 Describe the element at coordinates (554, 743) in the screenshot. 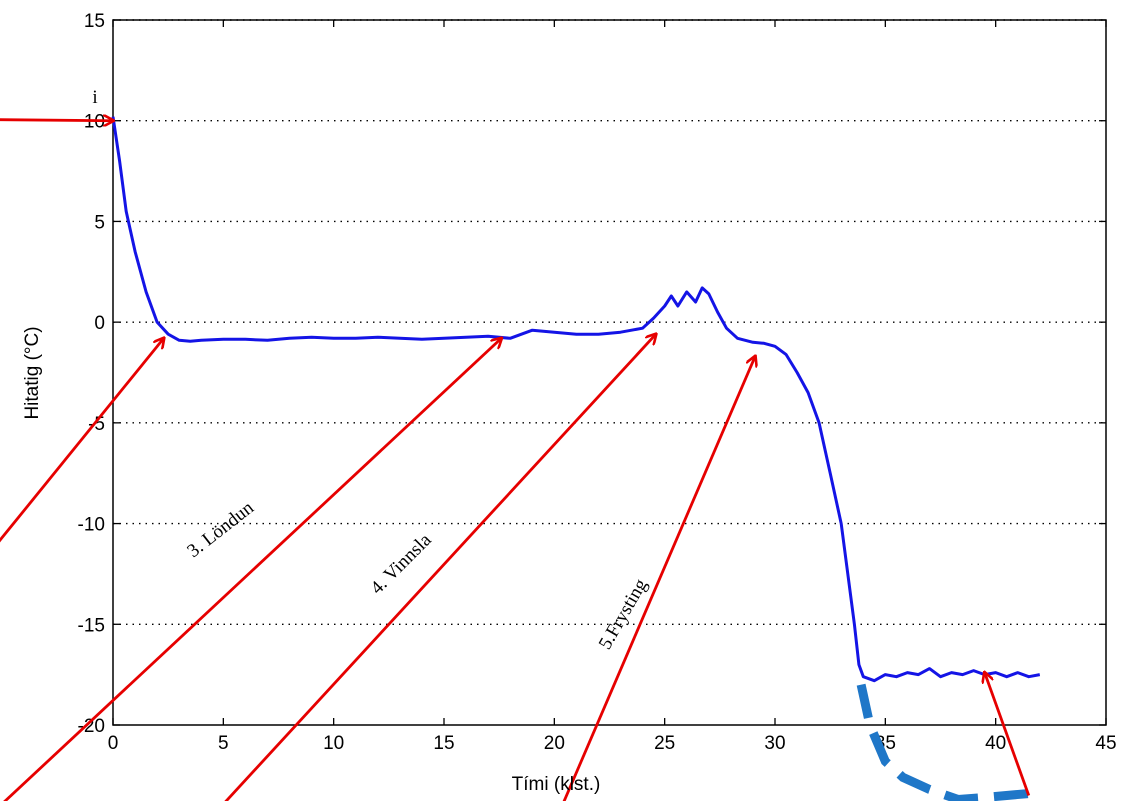

I see `x-tick-label-4: 20` at that location.